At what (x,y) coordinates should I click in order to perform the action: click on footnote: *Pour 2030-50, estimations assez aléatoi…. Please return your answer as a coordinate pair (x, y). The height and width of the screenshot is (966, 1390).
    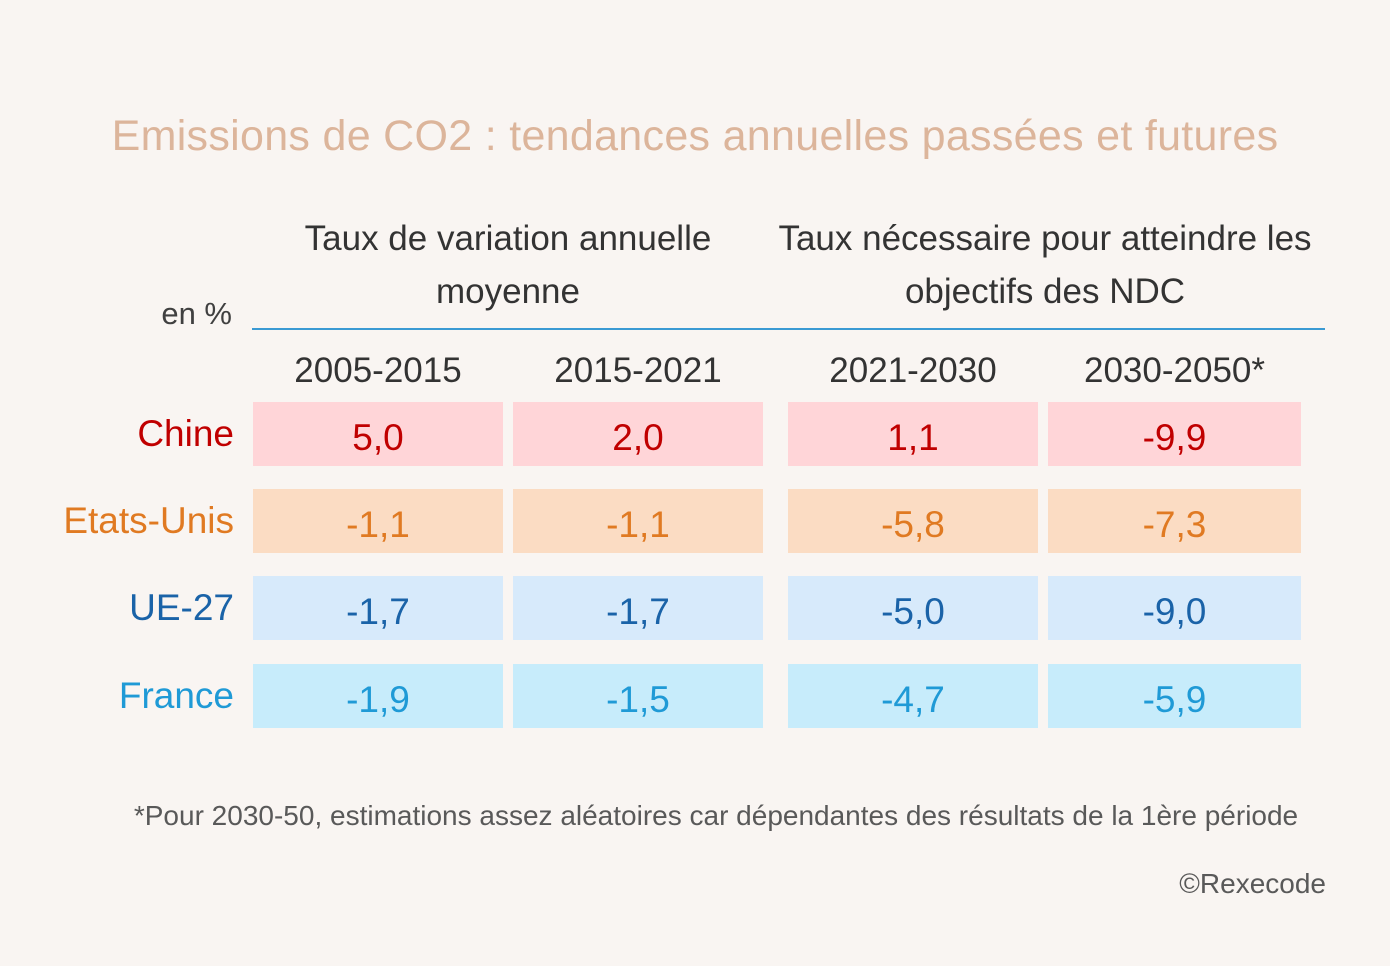
    Looking at the image, I should click on (716, 815).